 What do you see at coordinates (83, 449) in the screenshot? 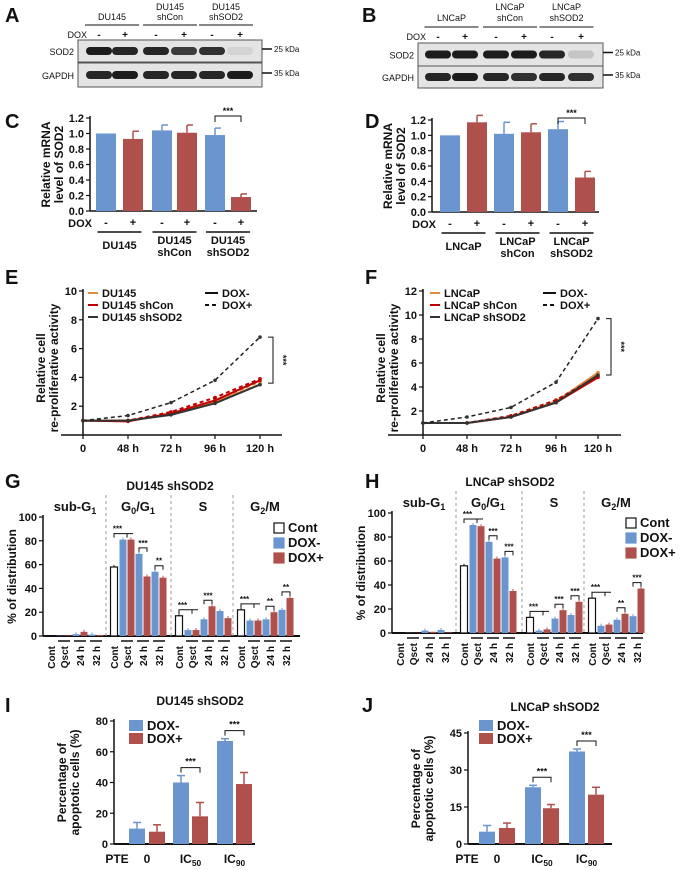
I see `x-tick-label: 0` at bounding box center [83, 449].